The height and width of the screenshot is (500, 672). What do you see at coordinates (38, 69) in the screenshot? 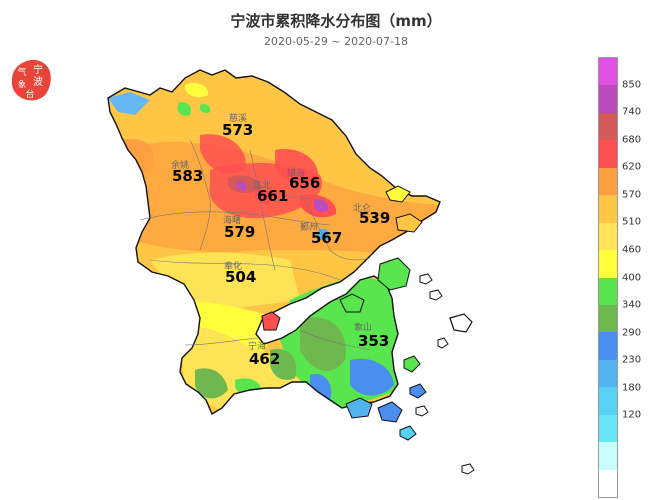
I see `seal-char-3: 宁` at bounding box center [38, 69].